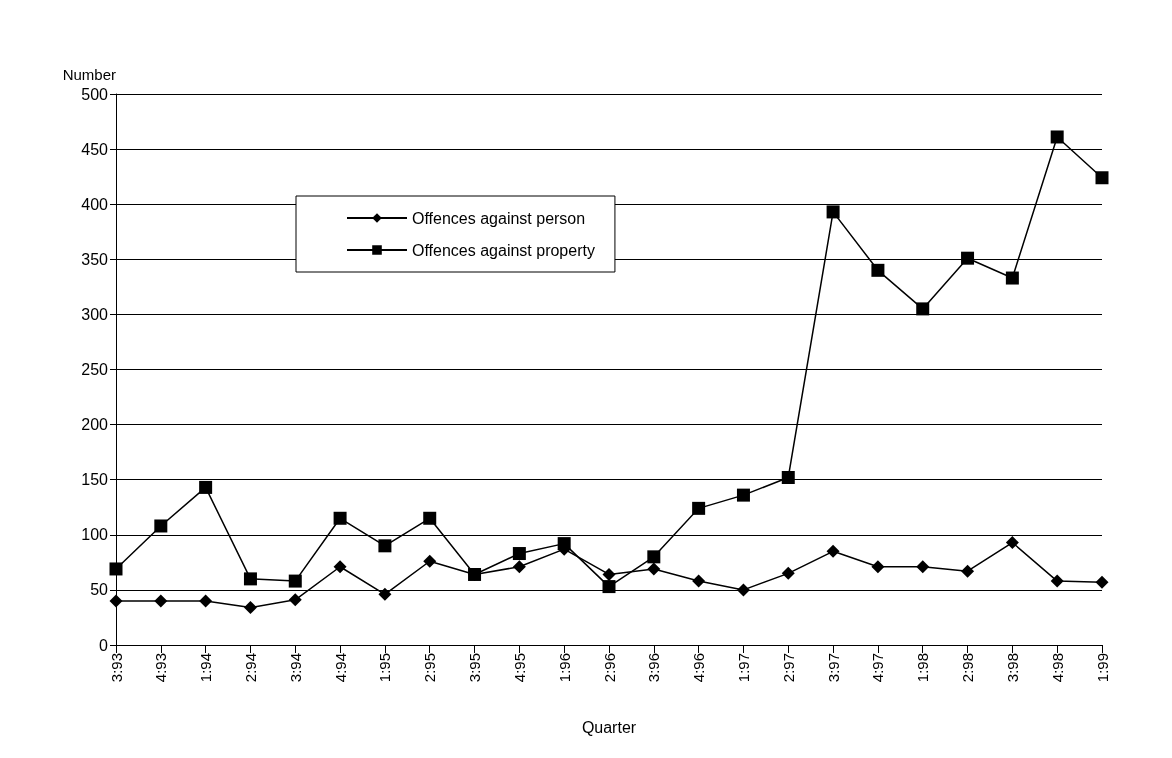 The image size is (1172, 758). I want to click on x-tick-label: 4:98, so click(1057, 668).